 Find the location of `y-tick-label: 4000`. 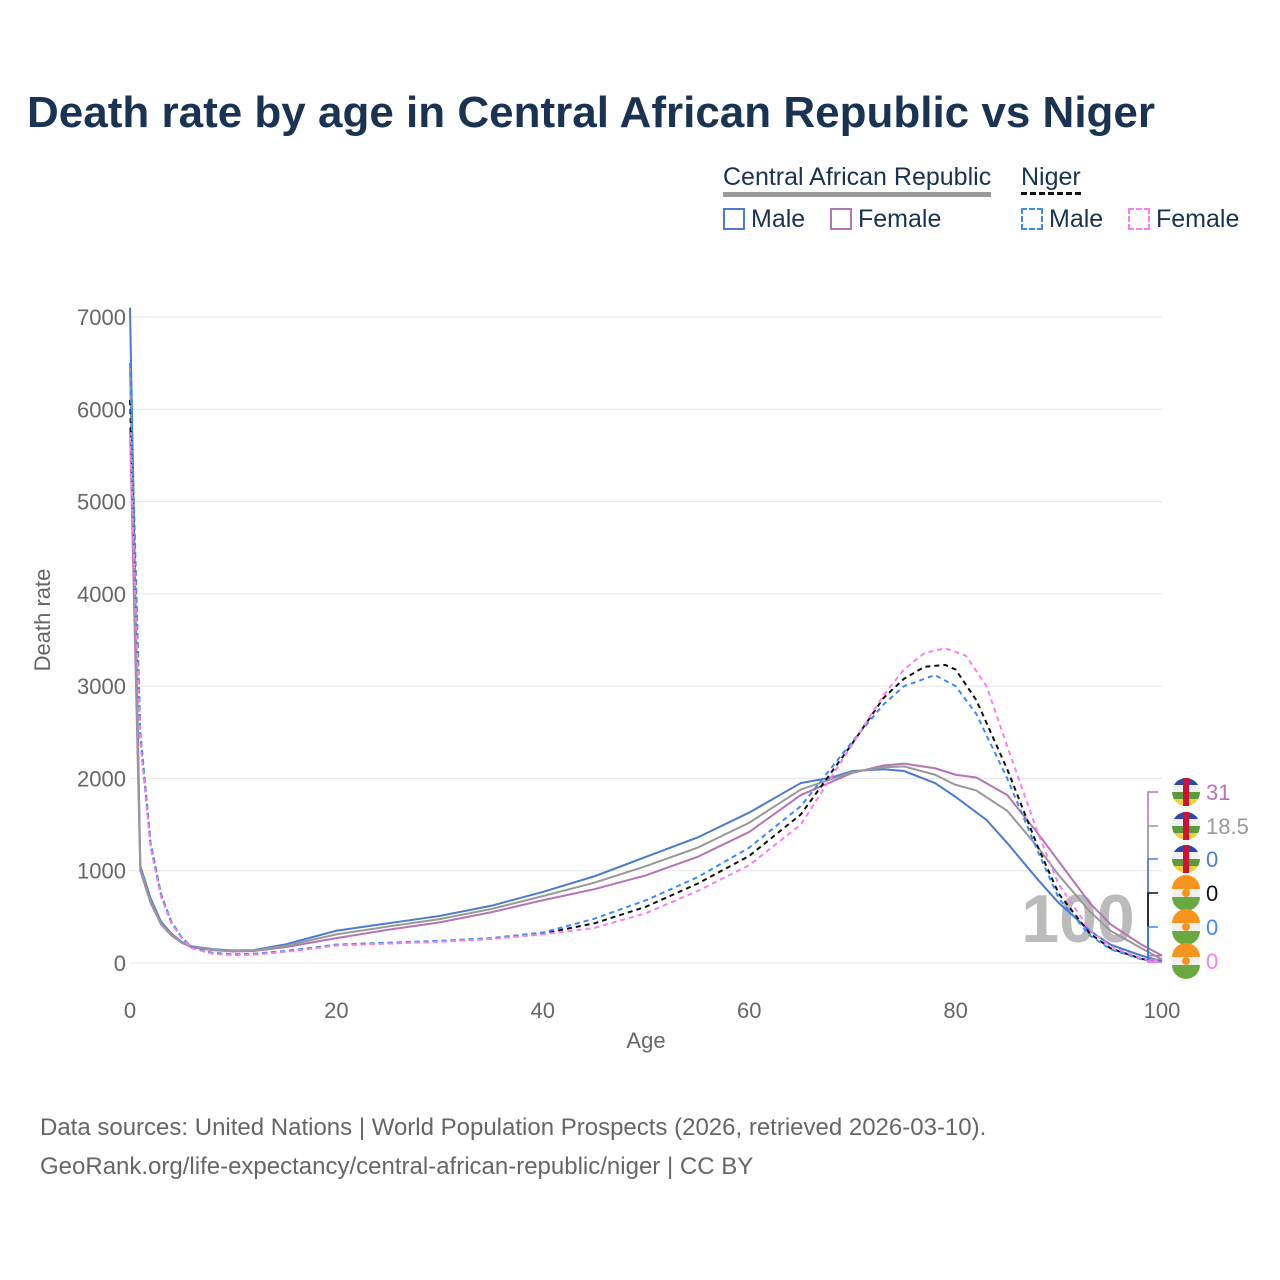

y-tick-label: 4000 is located at coordinates (101, 594).